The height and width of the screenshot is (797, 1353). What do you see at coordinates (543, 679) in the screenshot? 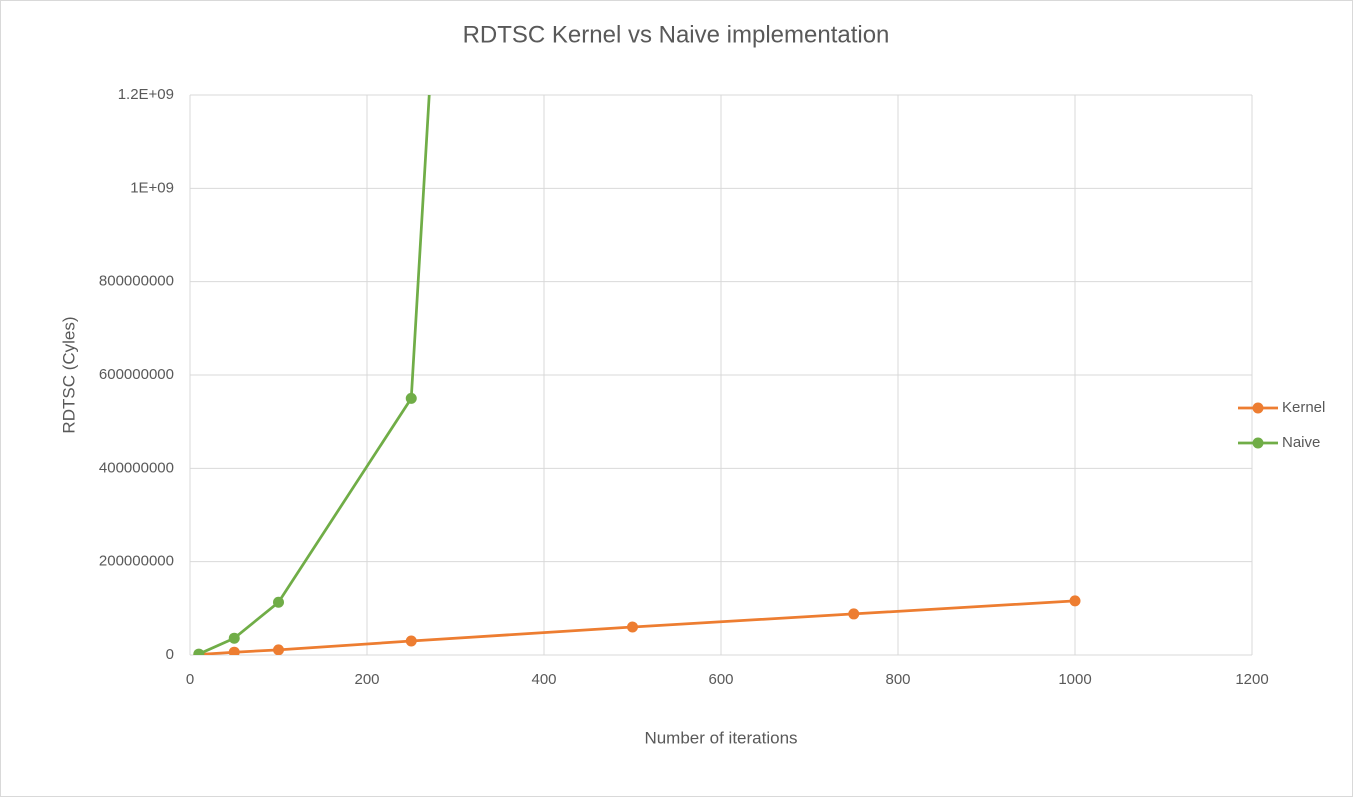
I see `x-tick-label: 400` at bounding box center [543, 679].